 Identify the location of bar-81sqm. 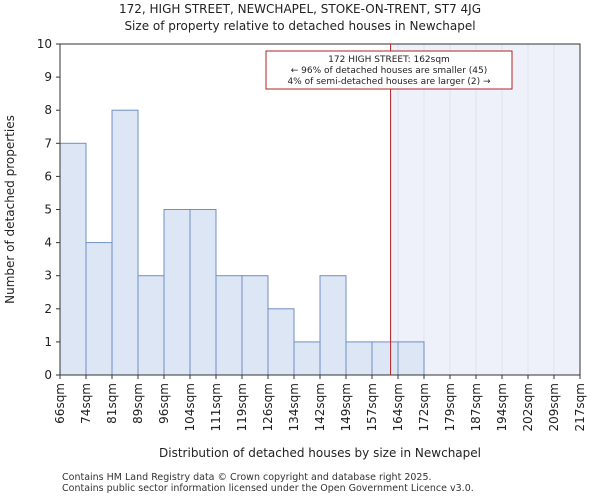
(125, 242).